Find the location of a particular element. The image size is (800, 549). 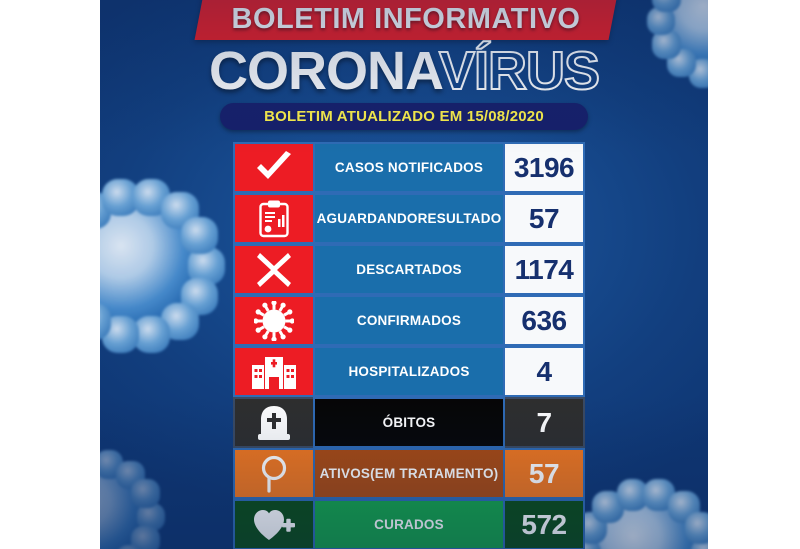

stats-row: HOSPITALIZADOS 4 is located at coordinates (409, 371).